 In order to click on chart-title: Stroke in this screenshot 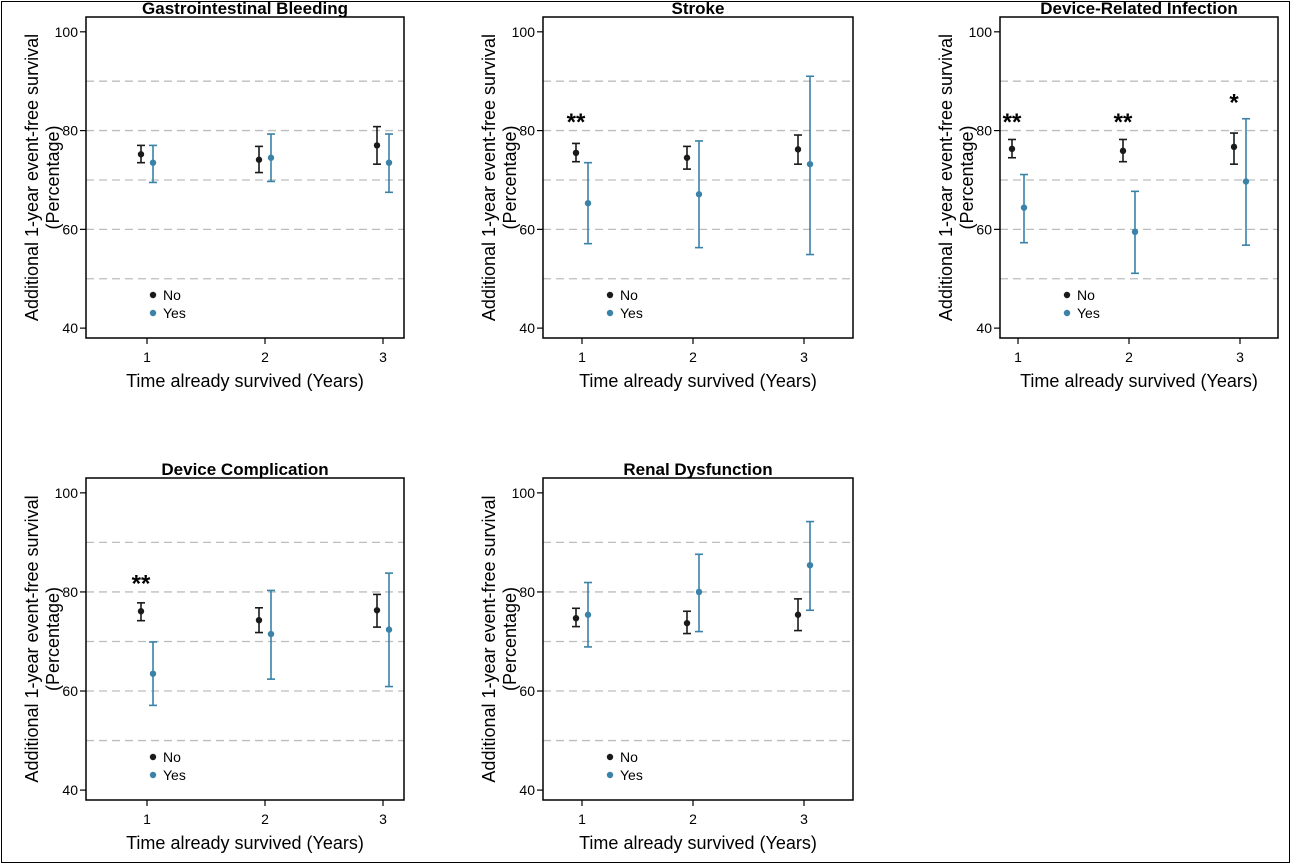, I will do `click(698, 9)`.